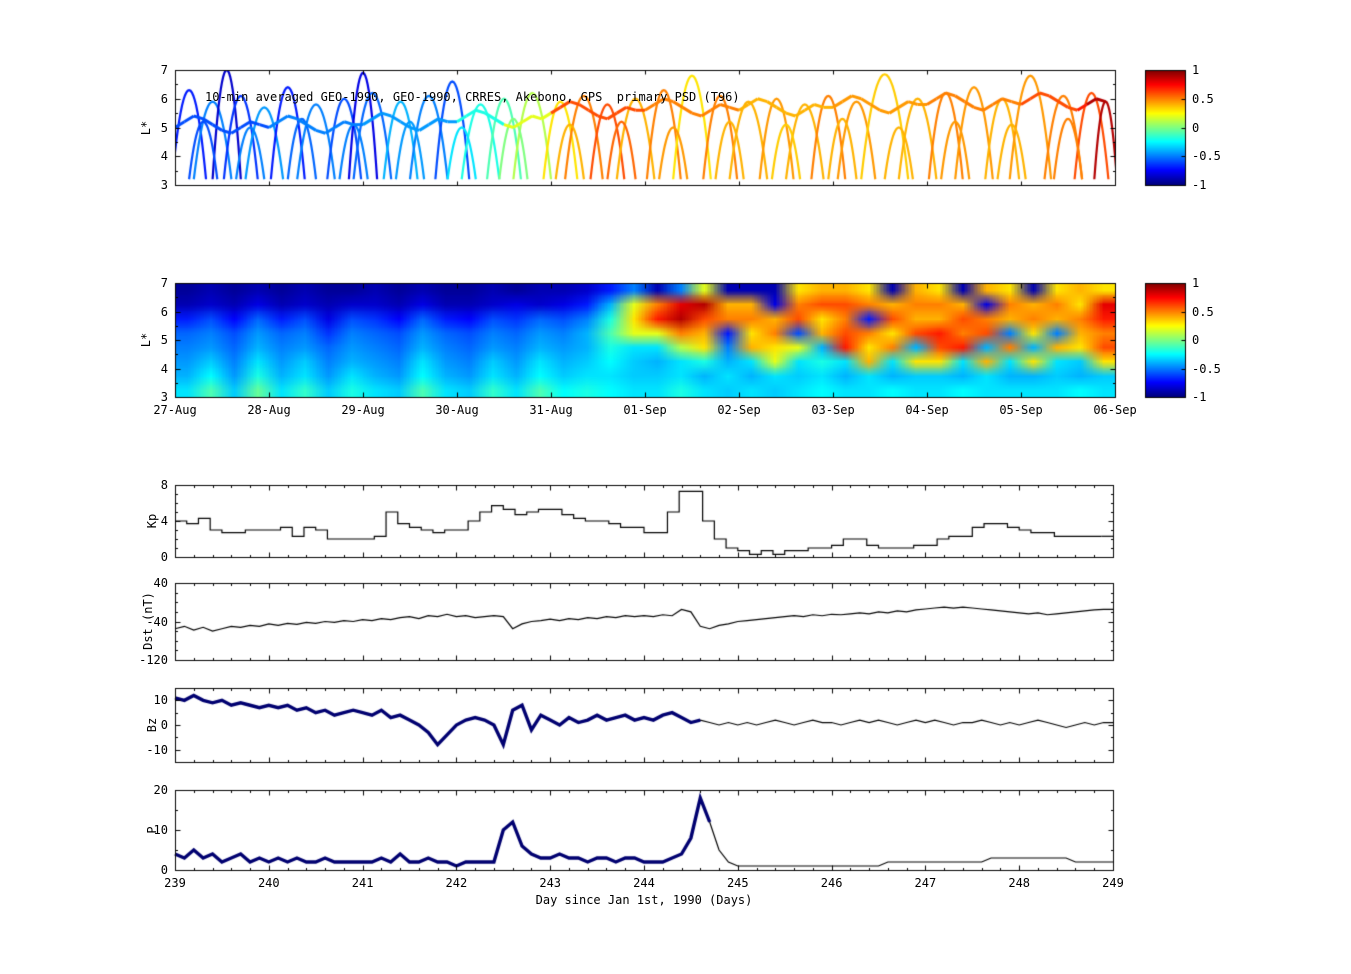  What do you see at coordinates (456, 883) in the screenshot?
I see `x-tick-label: 242` at bounding box center [456, 883].